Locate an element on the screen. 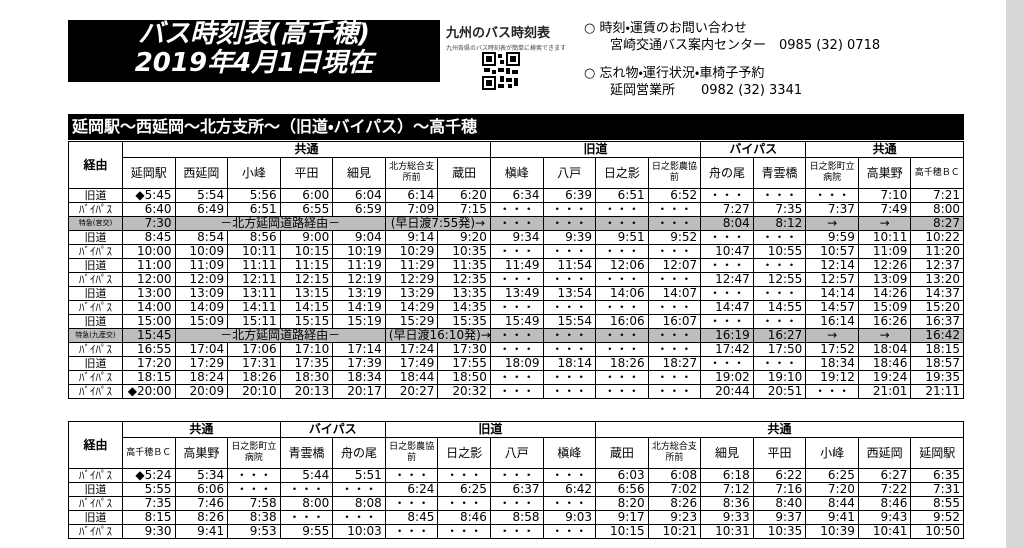  route-label: 特急(宮交) is located at coordinates (95, 223).